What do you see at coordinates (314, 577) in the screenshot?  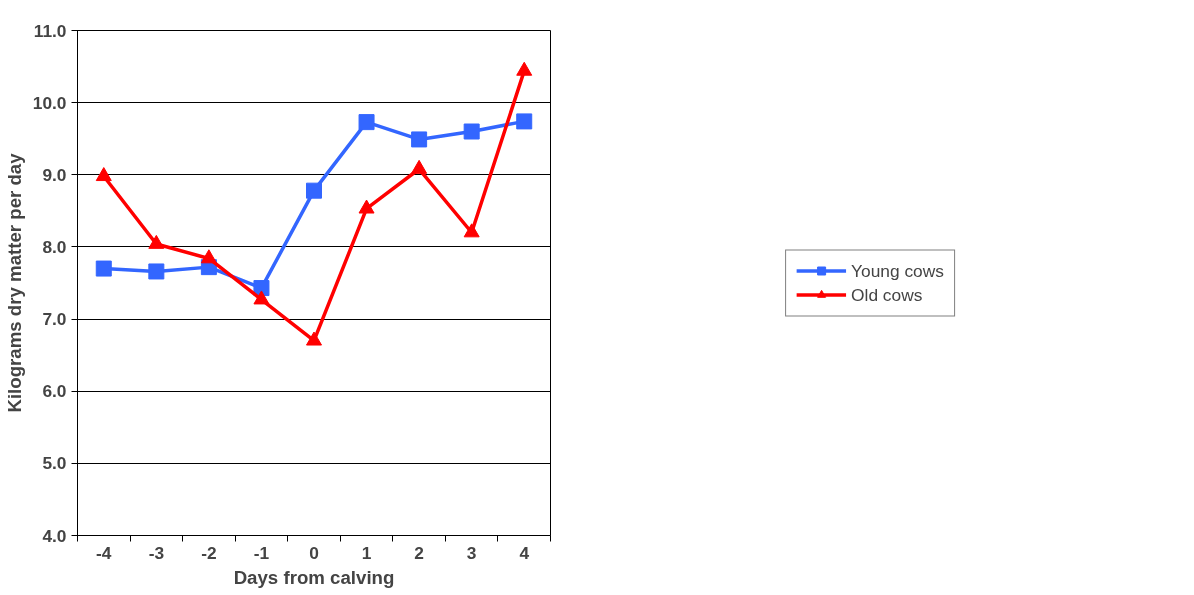 I see `x-axis-title: Days from calving` at bounding box center [314, 577].